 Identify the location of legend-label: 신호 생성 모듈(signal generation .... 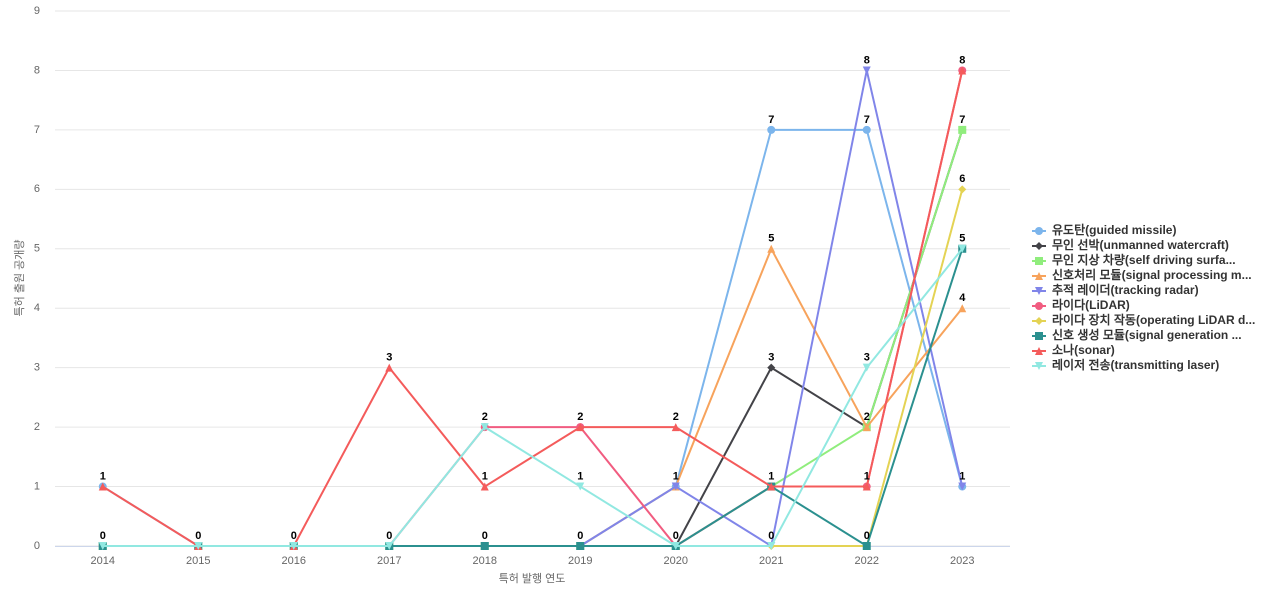
(1147, 334).